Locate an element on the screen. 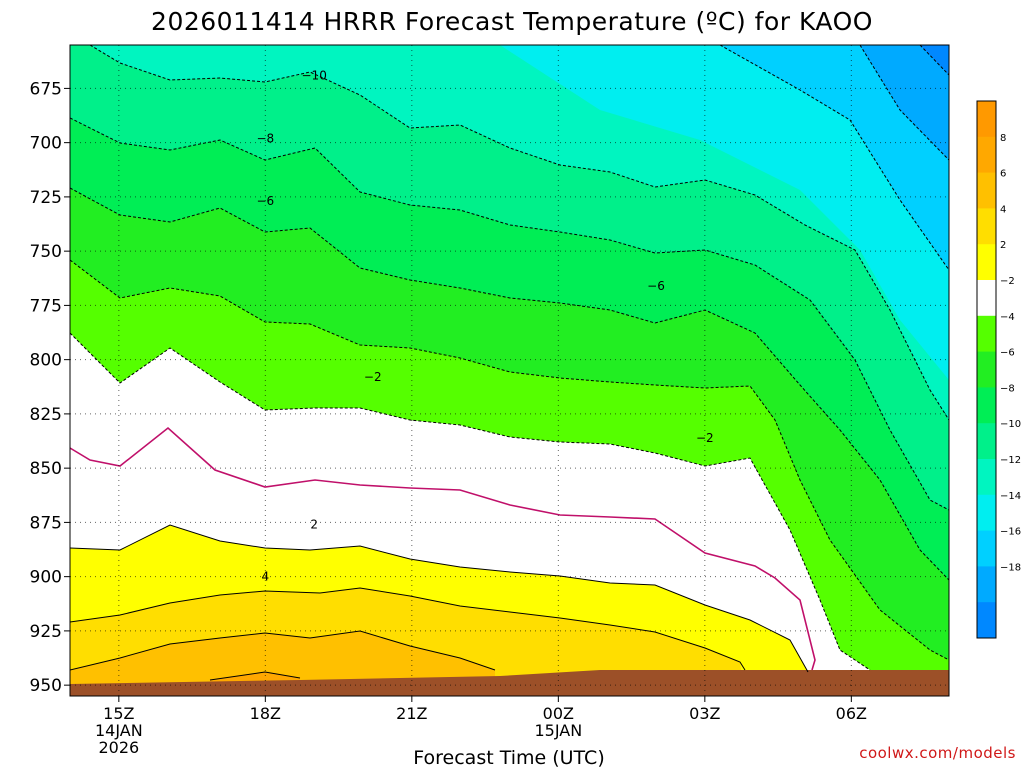  contour-label: −10 is located at coordinates (314, 75).